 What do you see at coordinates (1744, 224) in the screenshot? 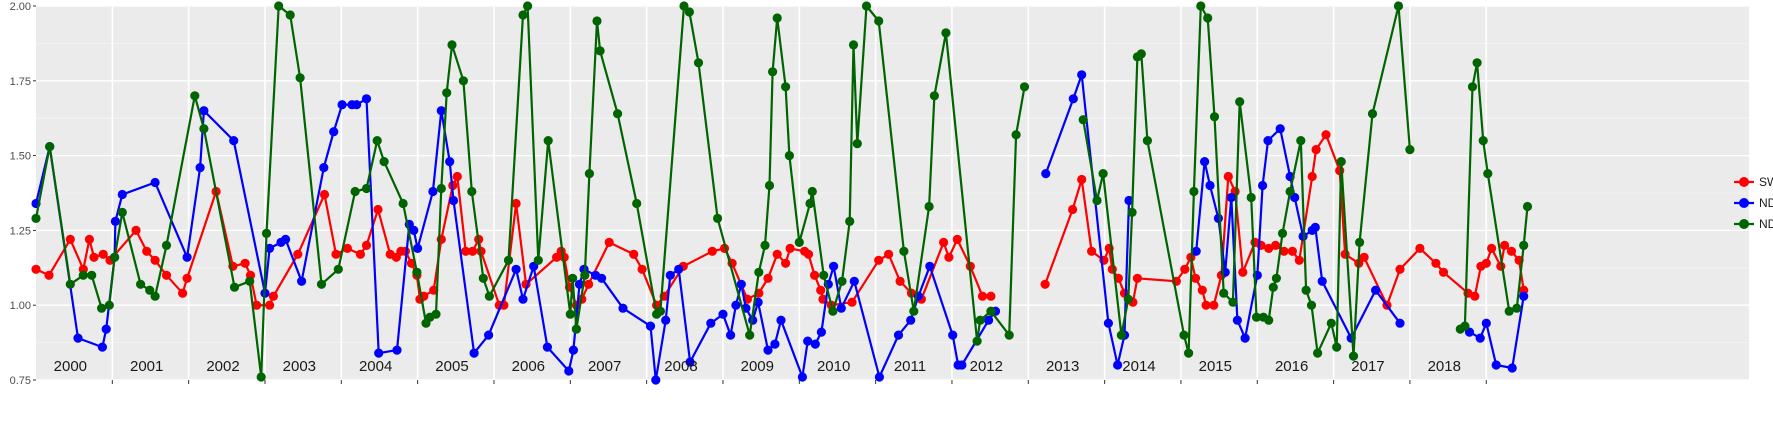
I see `legend-key-dot` at bounding box center [1744, 224].